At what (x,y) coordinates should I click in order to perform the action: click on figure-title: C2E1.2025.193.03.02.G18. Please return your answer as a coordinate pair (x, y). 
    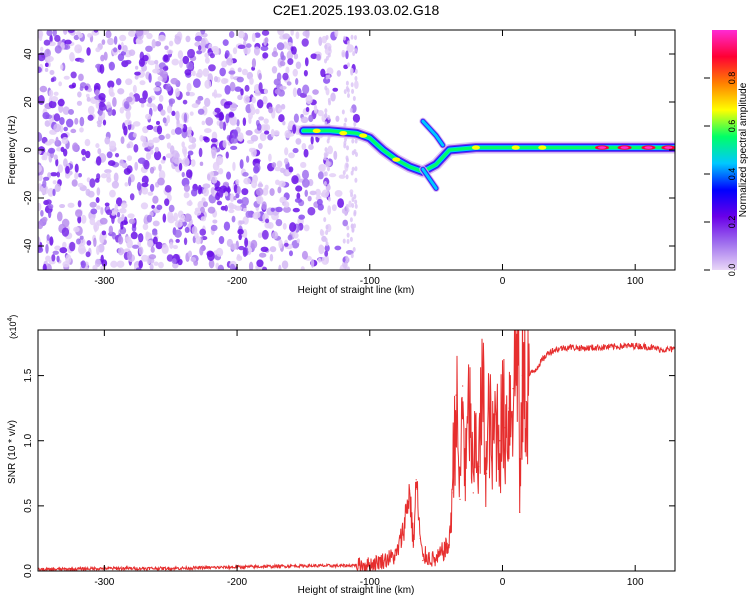
    Looking at the image, I should click on (356, 10).